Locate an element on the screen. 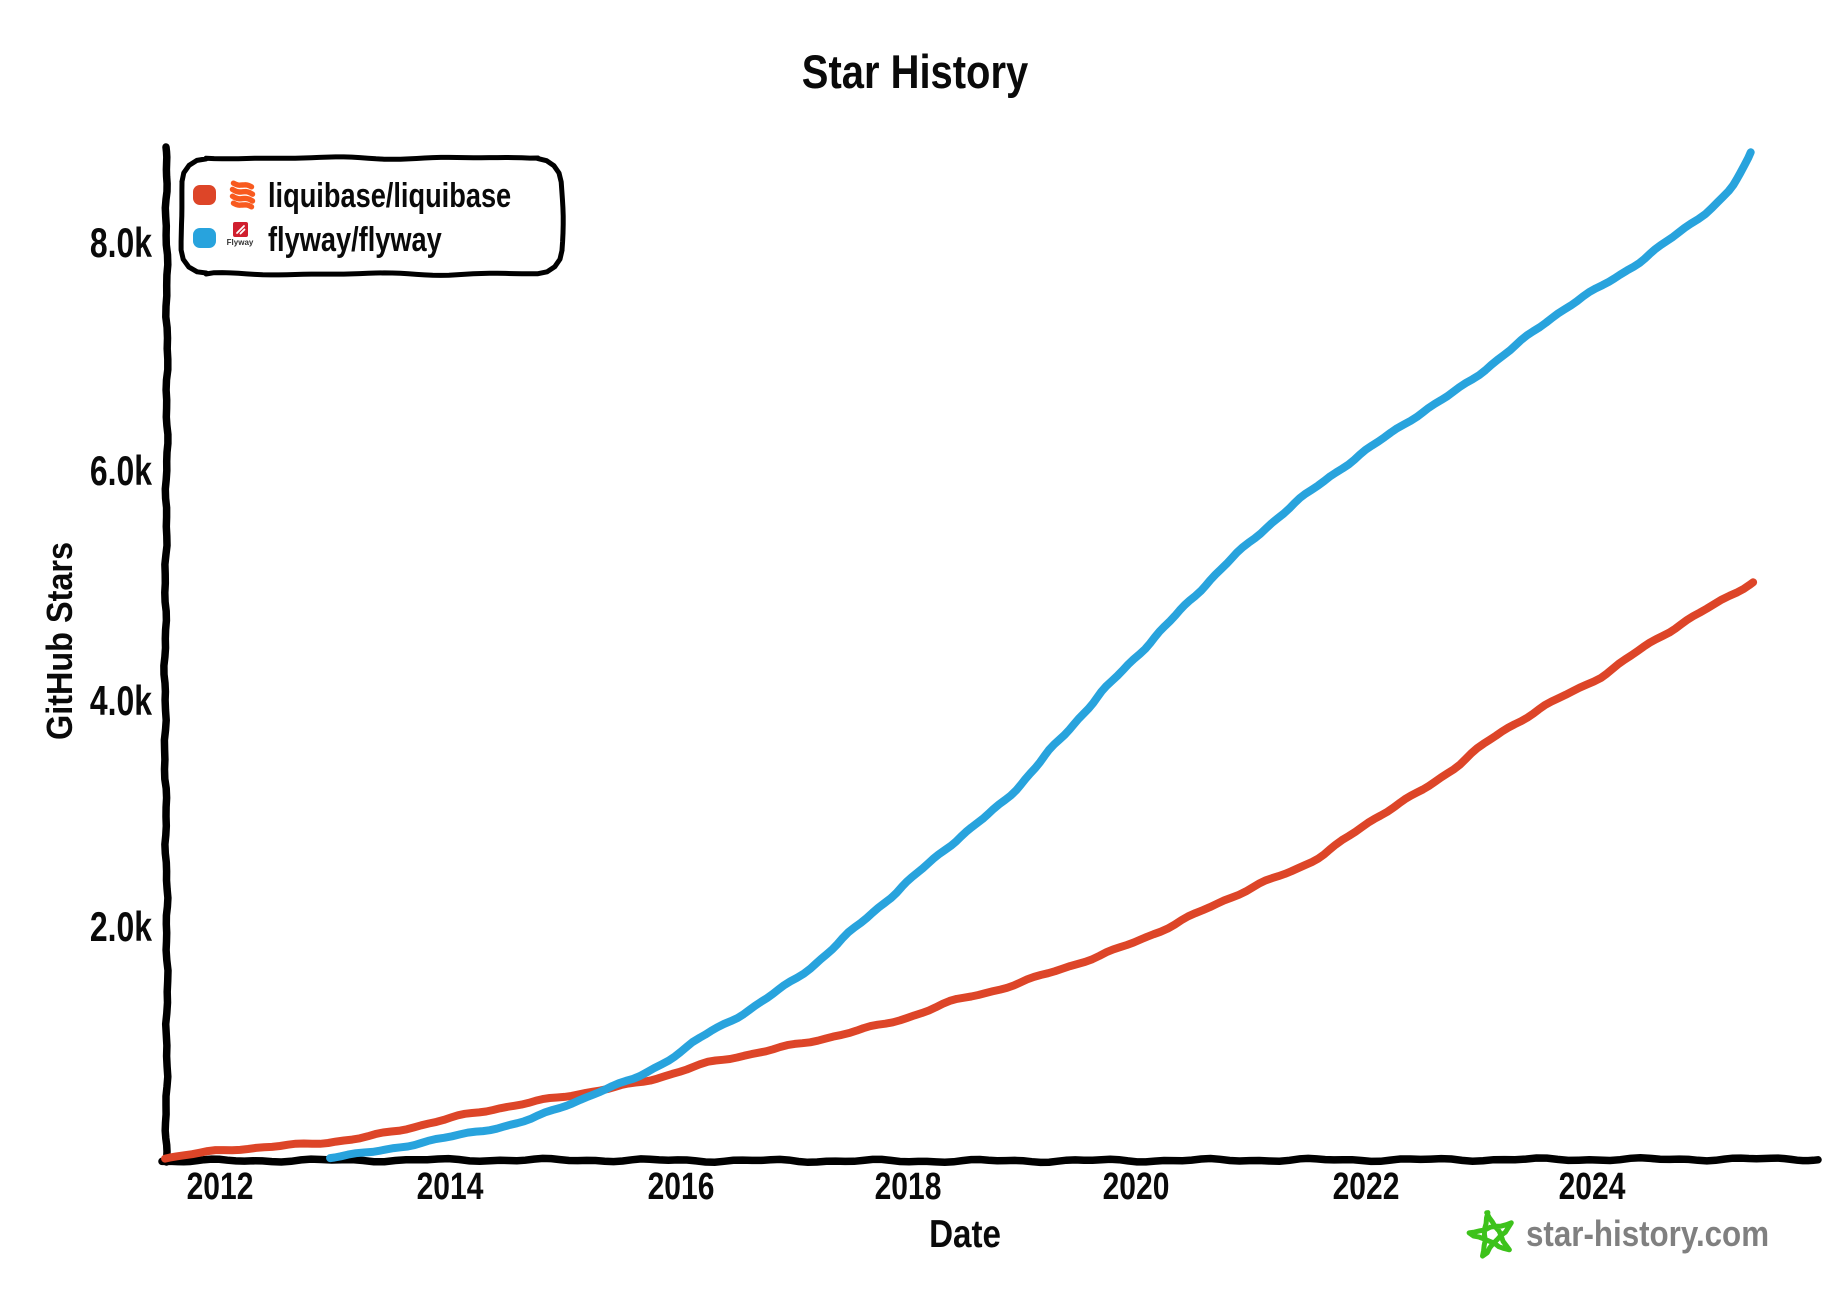  svg-text: 2012 is located at coordinates (220, 1187).